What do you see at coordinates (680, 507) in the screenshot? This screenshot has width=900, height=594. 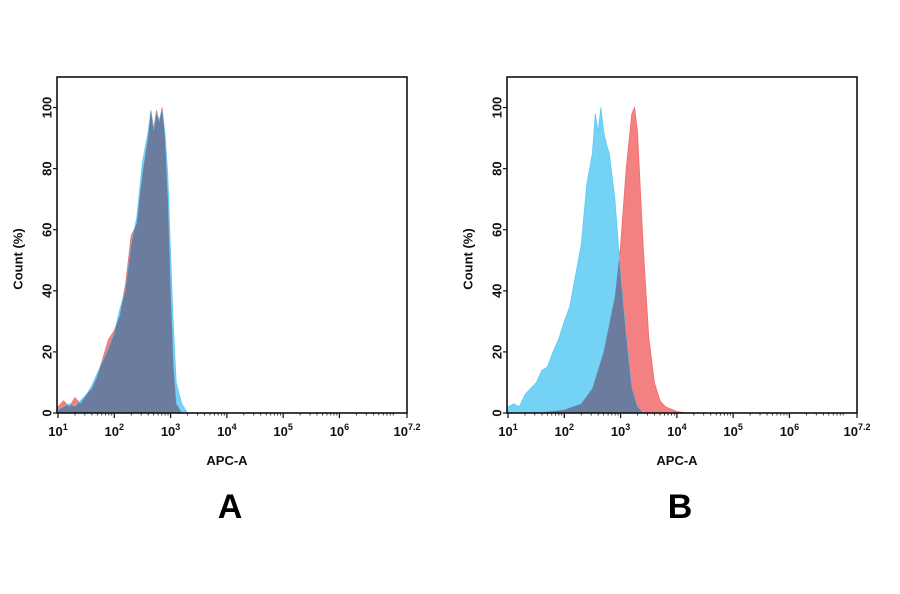 I see `panel-label: B` at bounding box center [680, 507].